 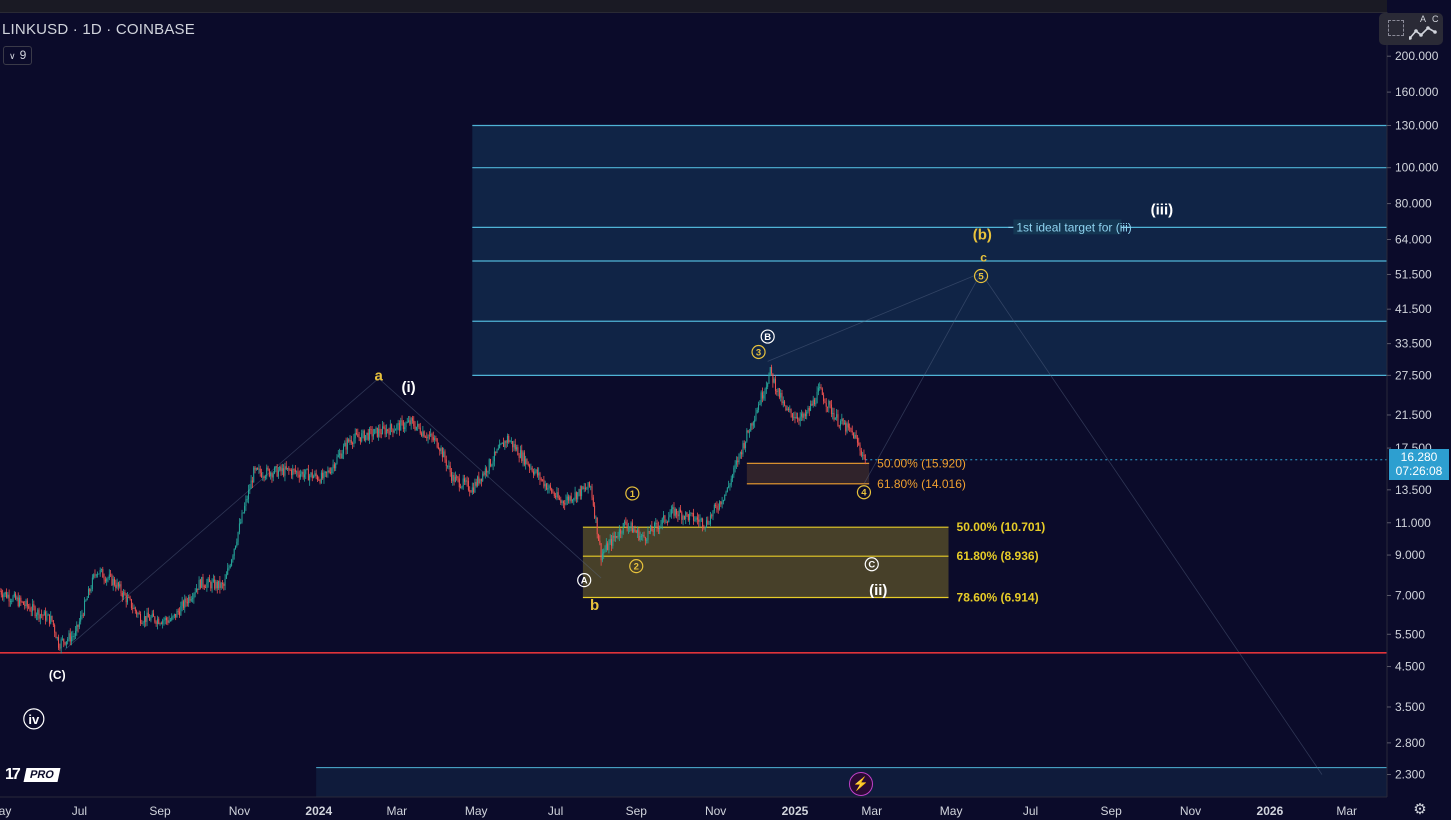 What do you see at coordinates (18, 55) in the screenshot?
I see `indicators-toggle-button: ∨ 9` at bounding box center [18, 55].